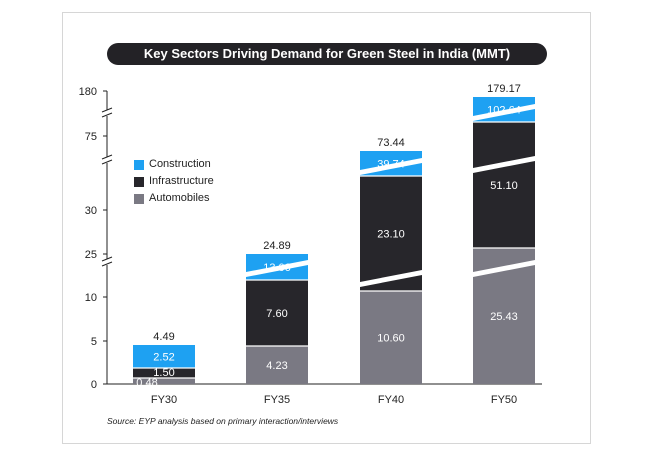 The height and width of the screenshot is (457, 650). I want to click on value-label-infrastructure-fy40: 23.10, so click(391, 235).